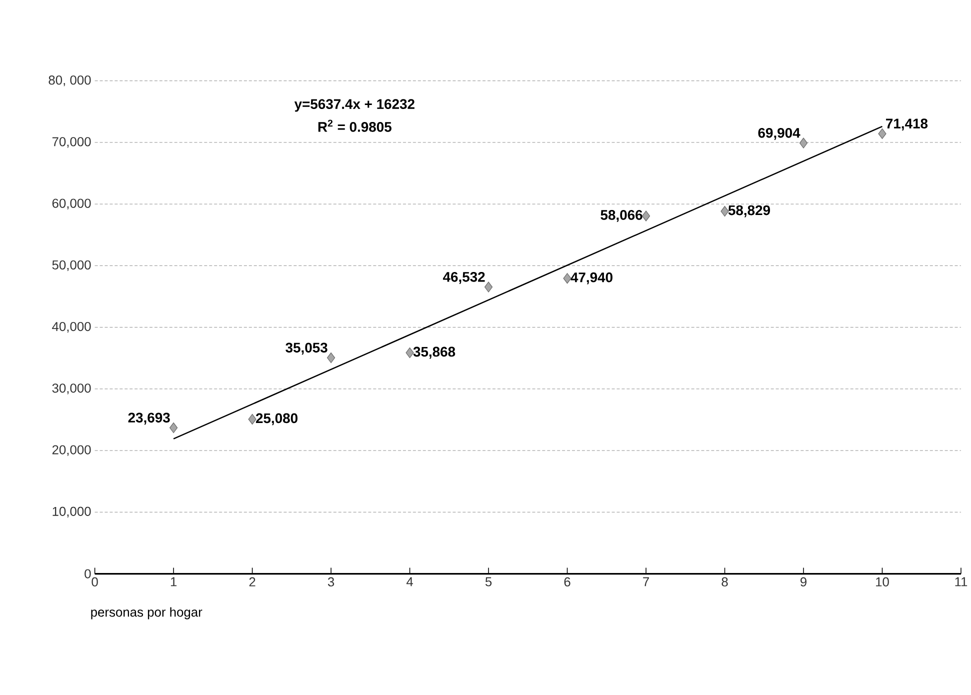  Describe the element at coordinates (749, 212) in the screenshot. I see `data-label: 58,829` at that location.